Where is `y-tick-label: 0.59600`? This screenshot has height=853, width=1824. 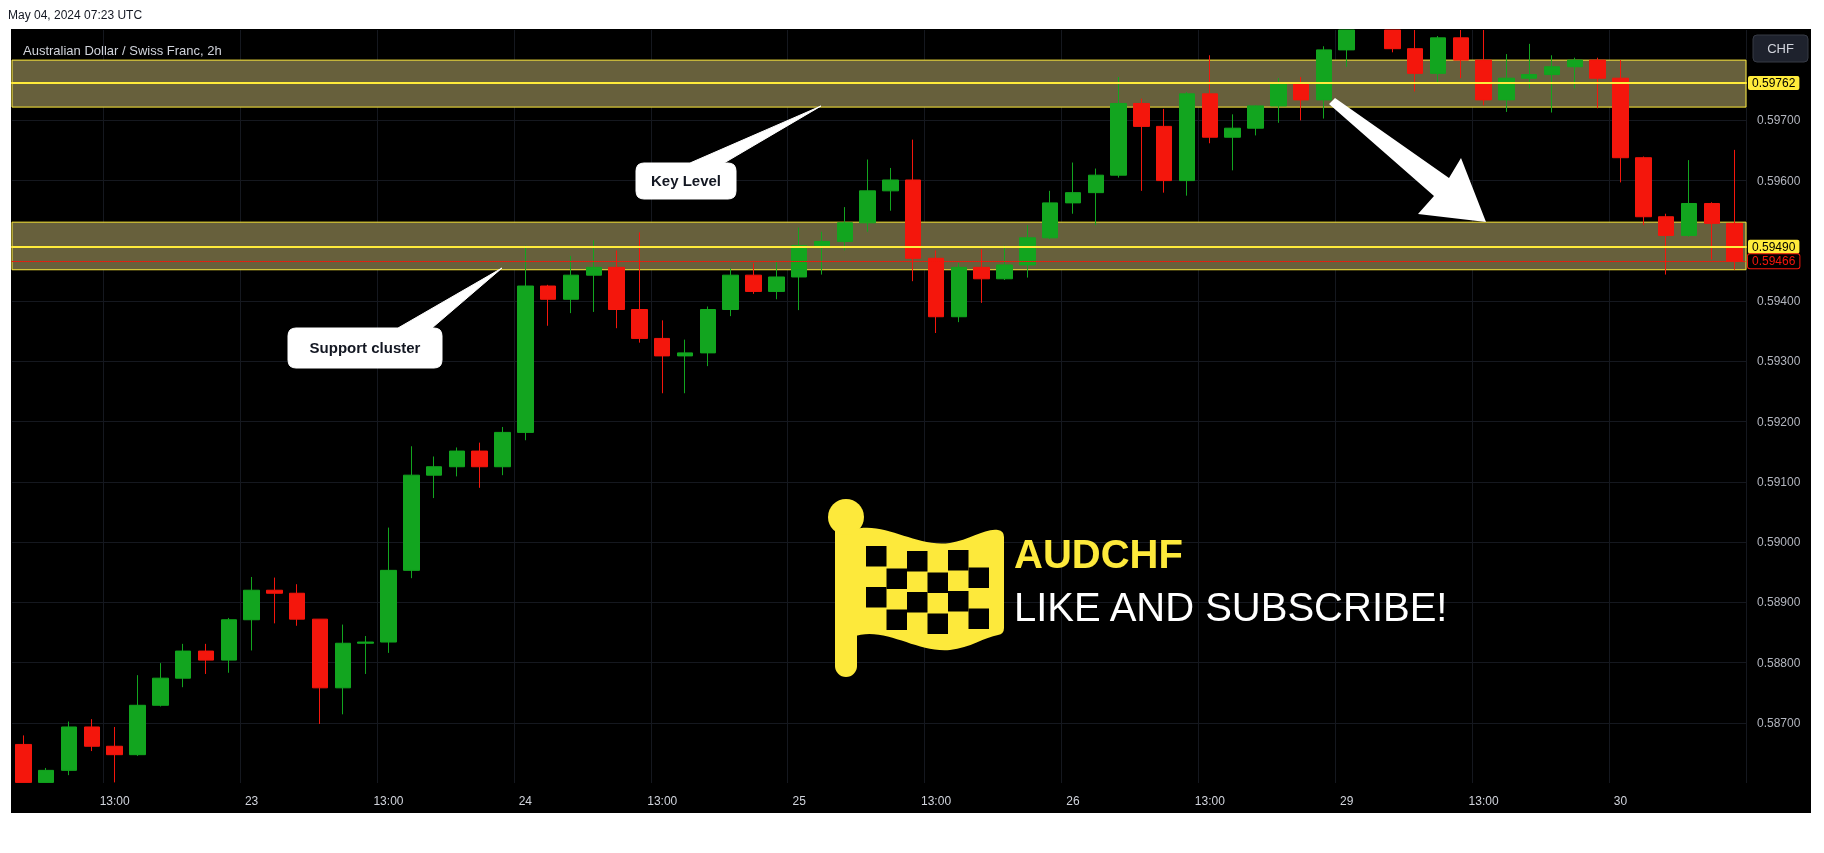
y-tick-label: 0.59600 is located at coordinates (1779, 180).